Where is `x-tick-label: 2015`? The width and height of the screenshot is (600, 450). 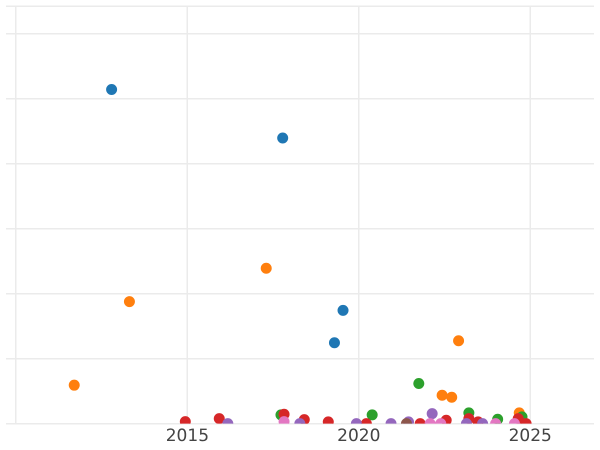
x-tick-label: 2015 is located at coordinates (188, 436).